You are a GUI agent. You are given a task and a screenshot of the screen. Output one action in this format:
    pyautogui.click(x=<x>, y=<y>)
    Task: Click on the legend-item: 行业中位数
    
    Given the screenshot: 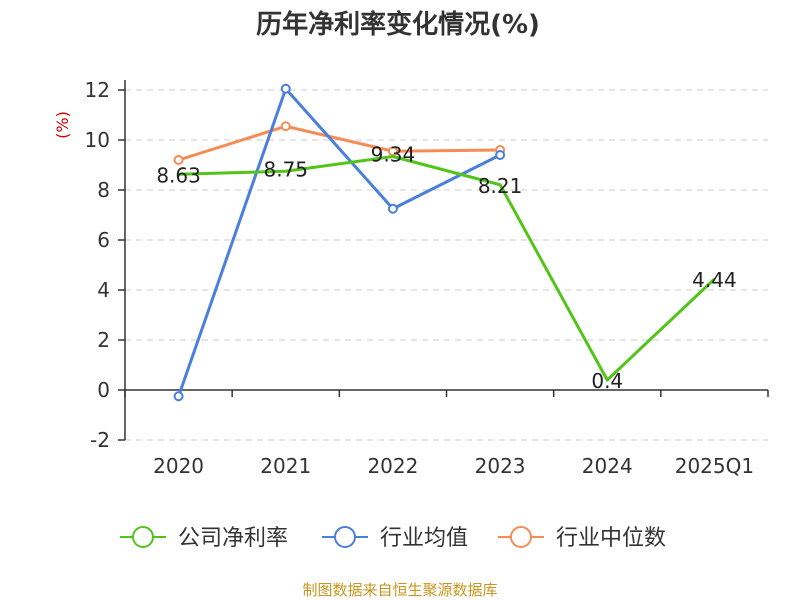 What is the action you would take?
    pyautogui.click(x=582, y=538)
    